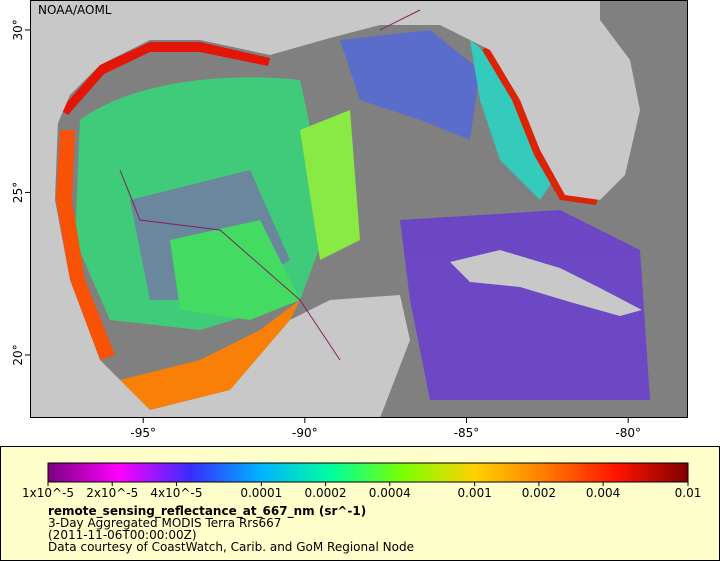  What do you see at coordinates (368, 472) in the screenshot?
I see `colorbar` at bounding box center [368, 472].